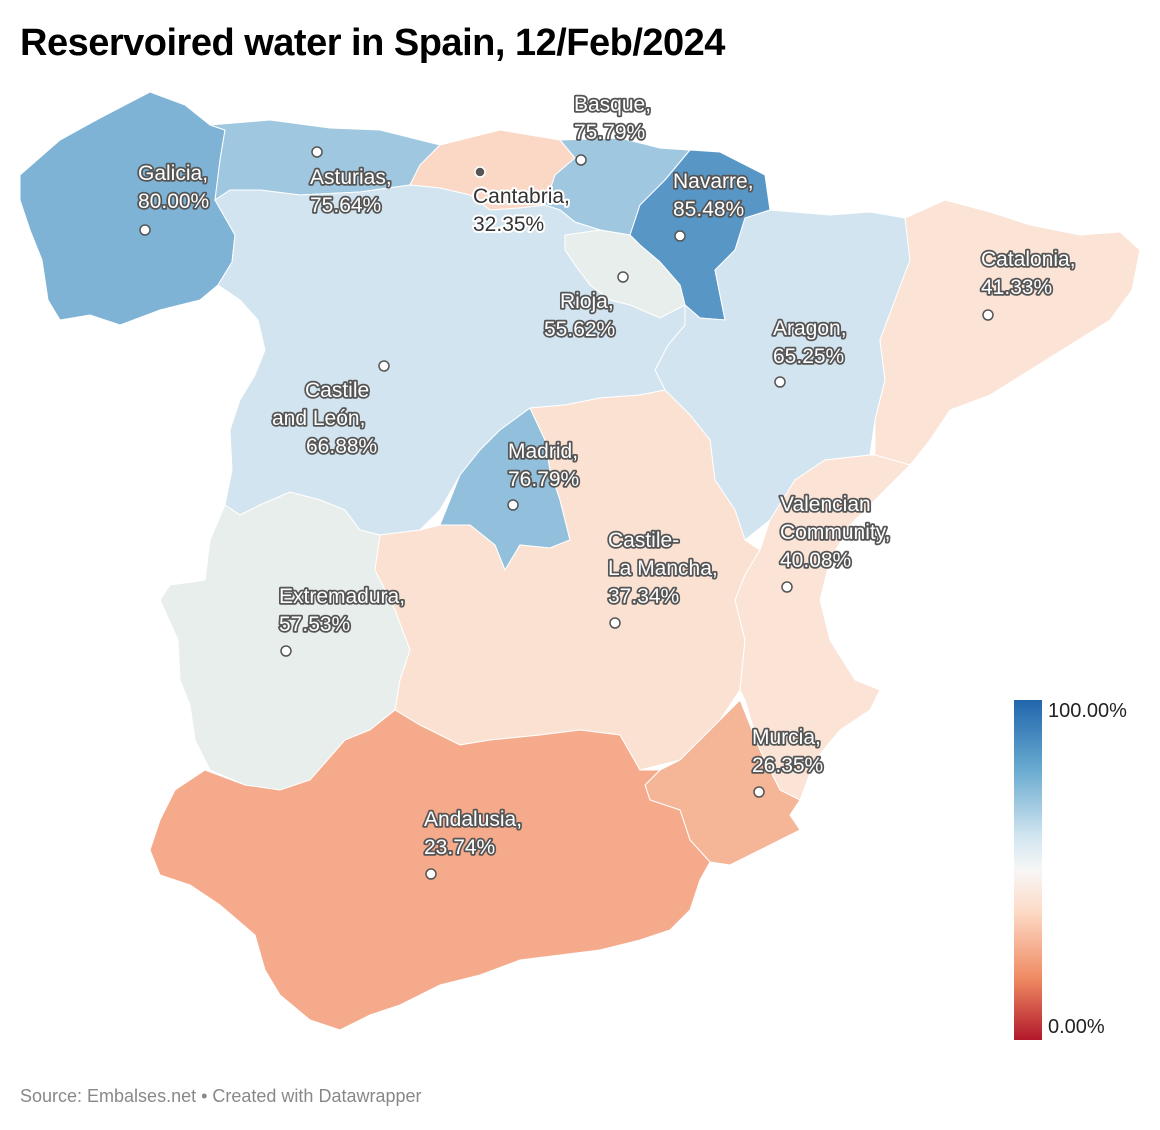 This screenshot has height=1130, width=1160. What do you see at coordinates (1007, 332) in the screenshot?
I see `region-catalonia` at bounding box center [1007, 332].